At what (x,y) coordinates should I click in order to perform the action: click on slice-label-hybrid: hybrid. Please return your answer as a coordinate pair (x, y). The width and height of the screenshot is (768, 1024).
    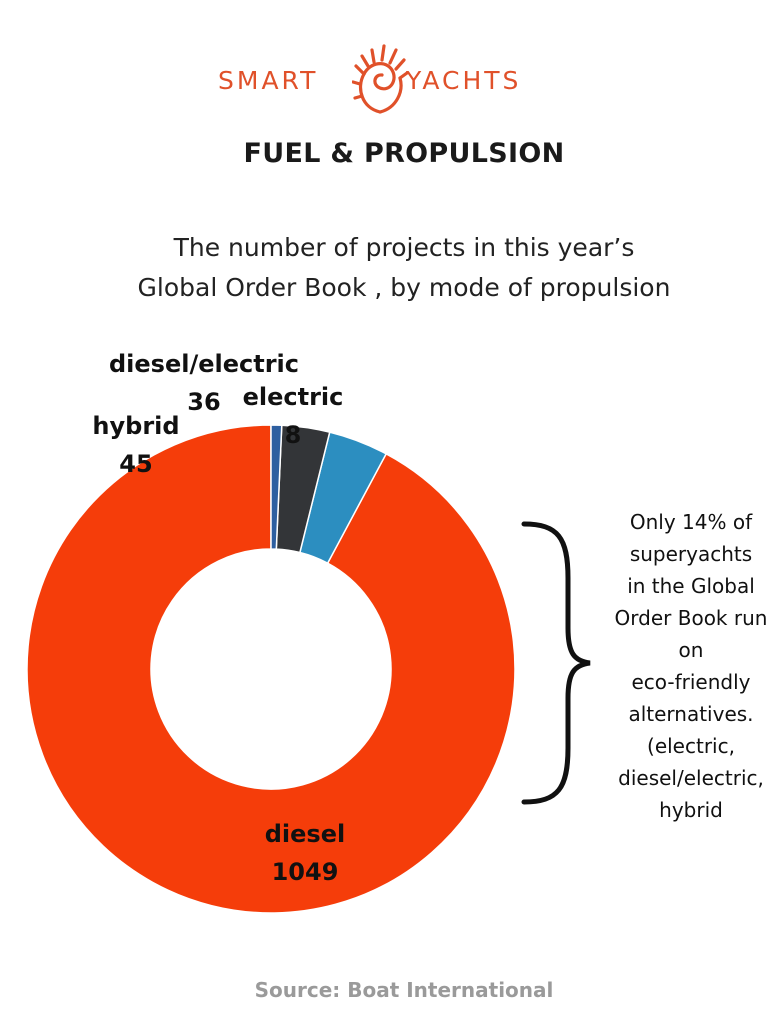
    Looking at the image, I should click on (135, 426).